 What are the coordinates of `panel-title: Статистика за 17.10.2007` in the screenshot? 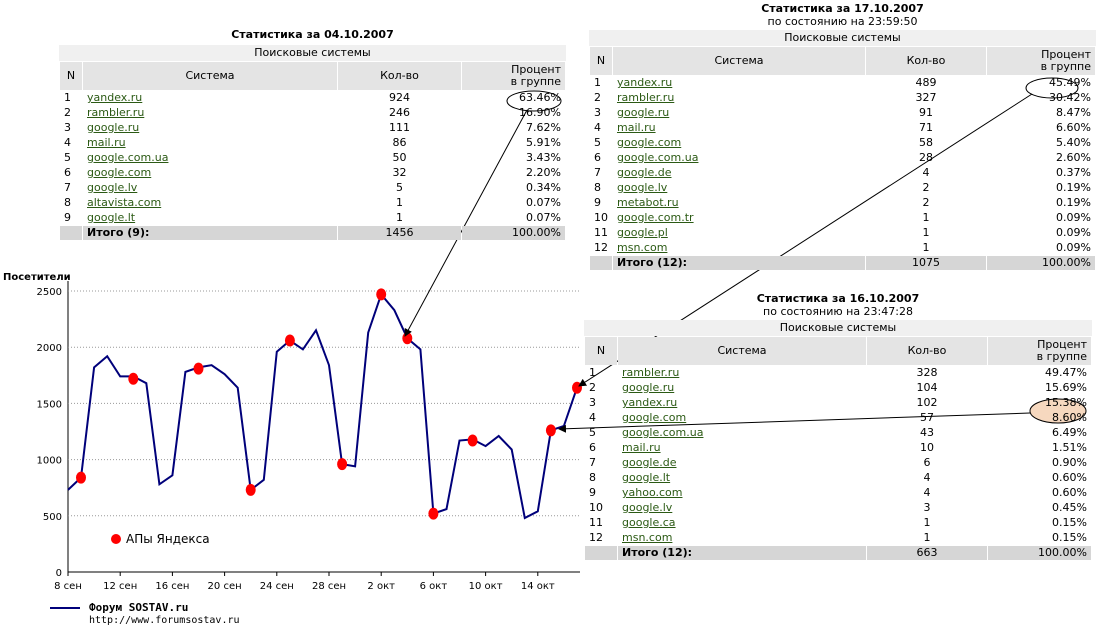 It's located at (842, 8).